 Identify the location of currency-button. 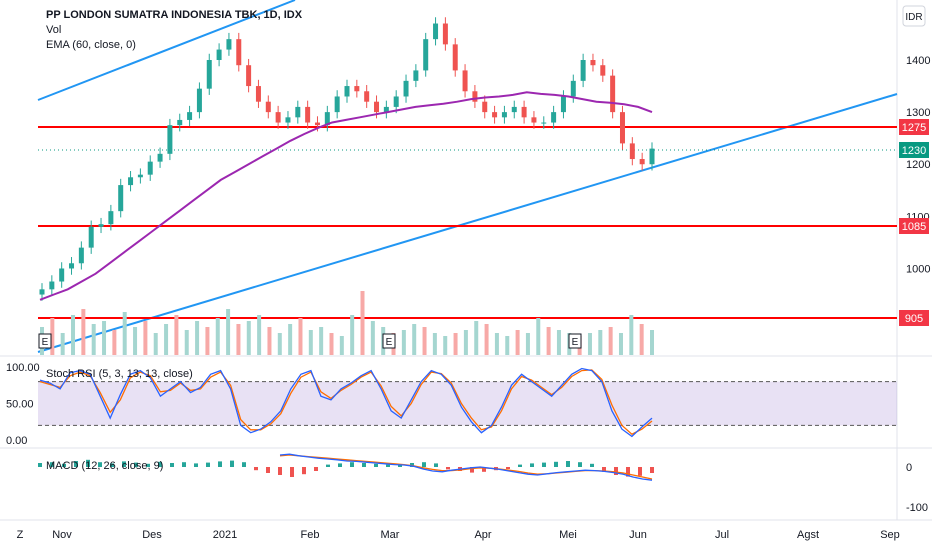
(914, 16).